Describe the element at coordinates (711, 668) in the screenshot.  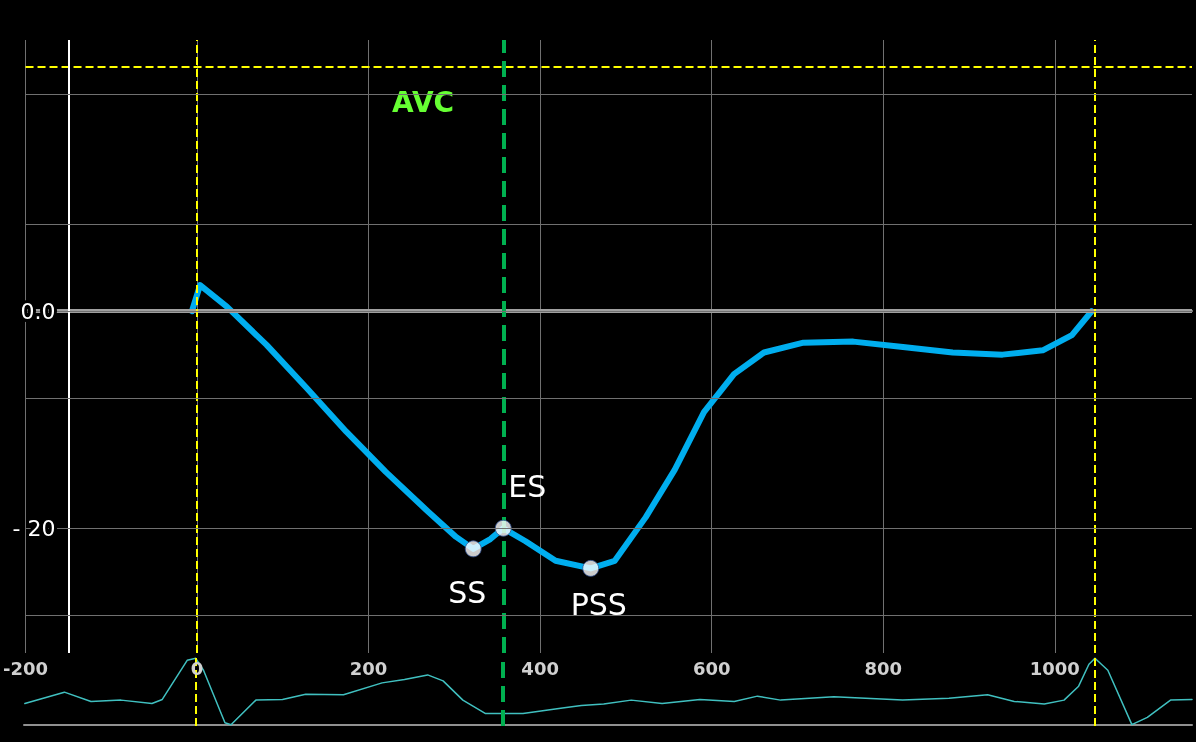
I see `x-tick-label: 600` at that location.